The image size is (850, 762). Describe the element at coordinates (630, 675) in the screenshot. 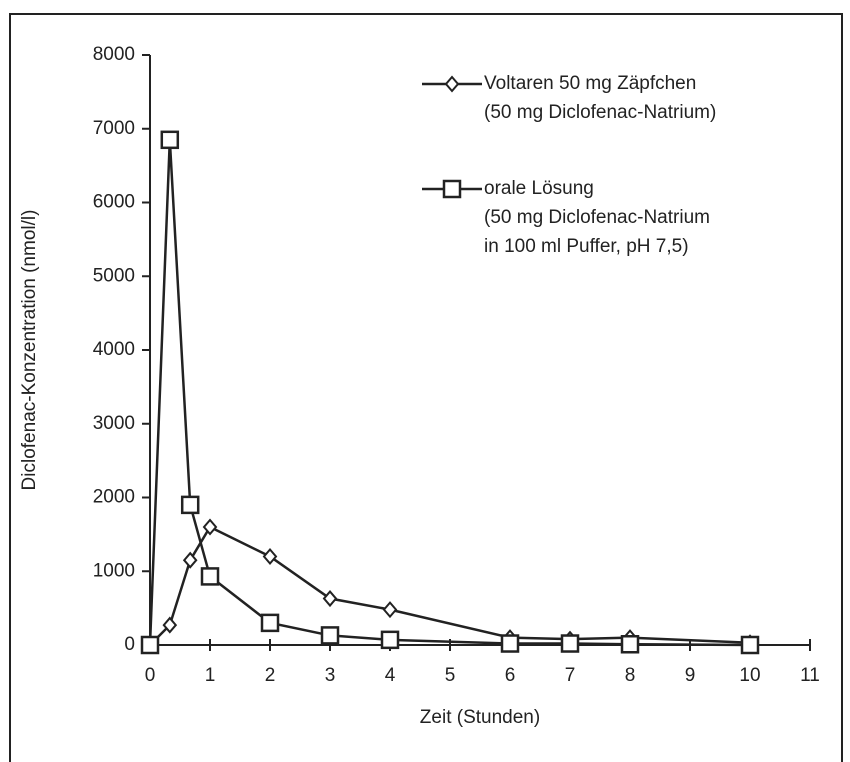

I see `x-tick-label: 8` at that location.